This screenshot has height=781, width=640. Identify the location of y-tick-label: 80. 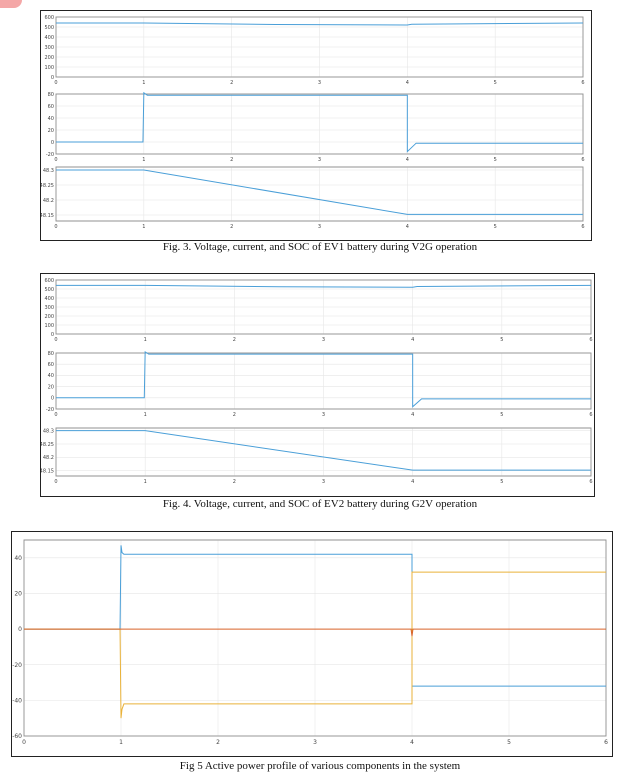
(51, 95).